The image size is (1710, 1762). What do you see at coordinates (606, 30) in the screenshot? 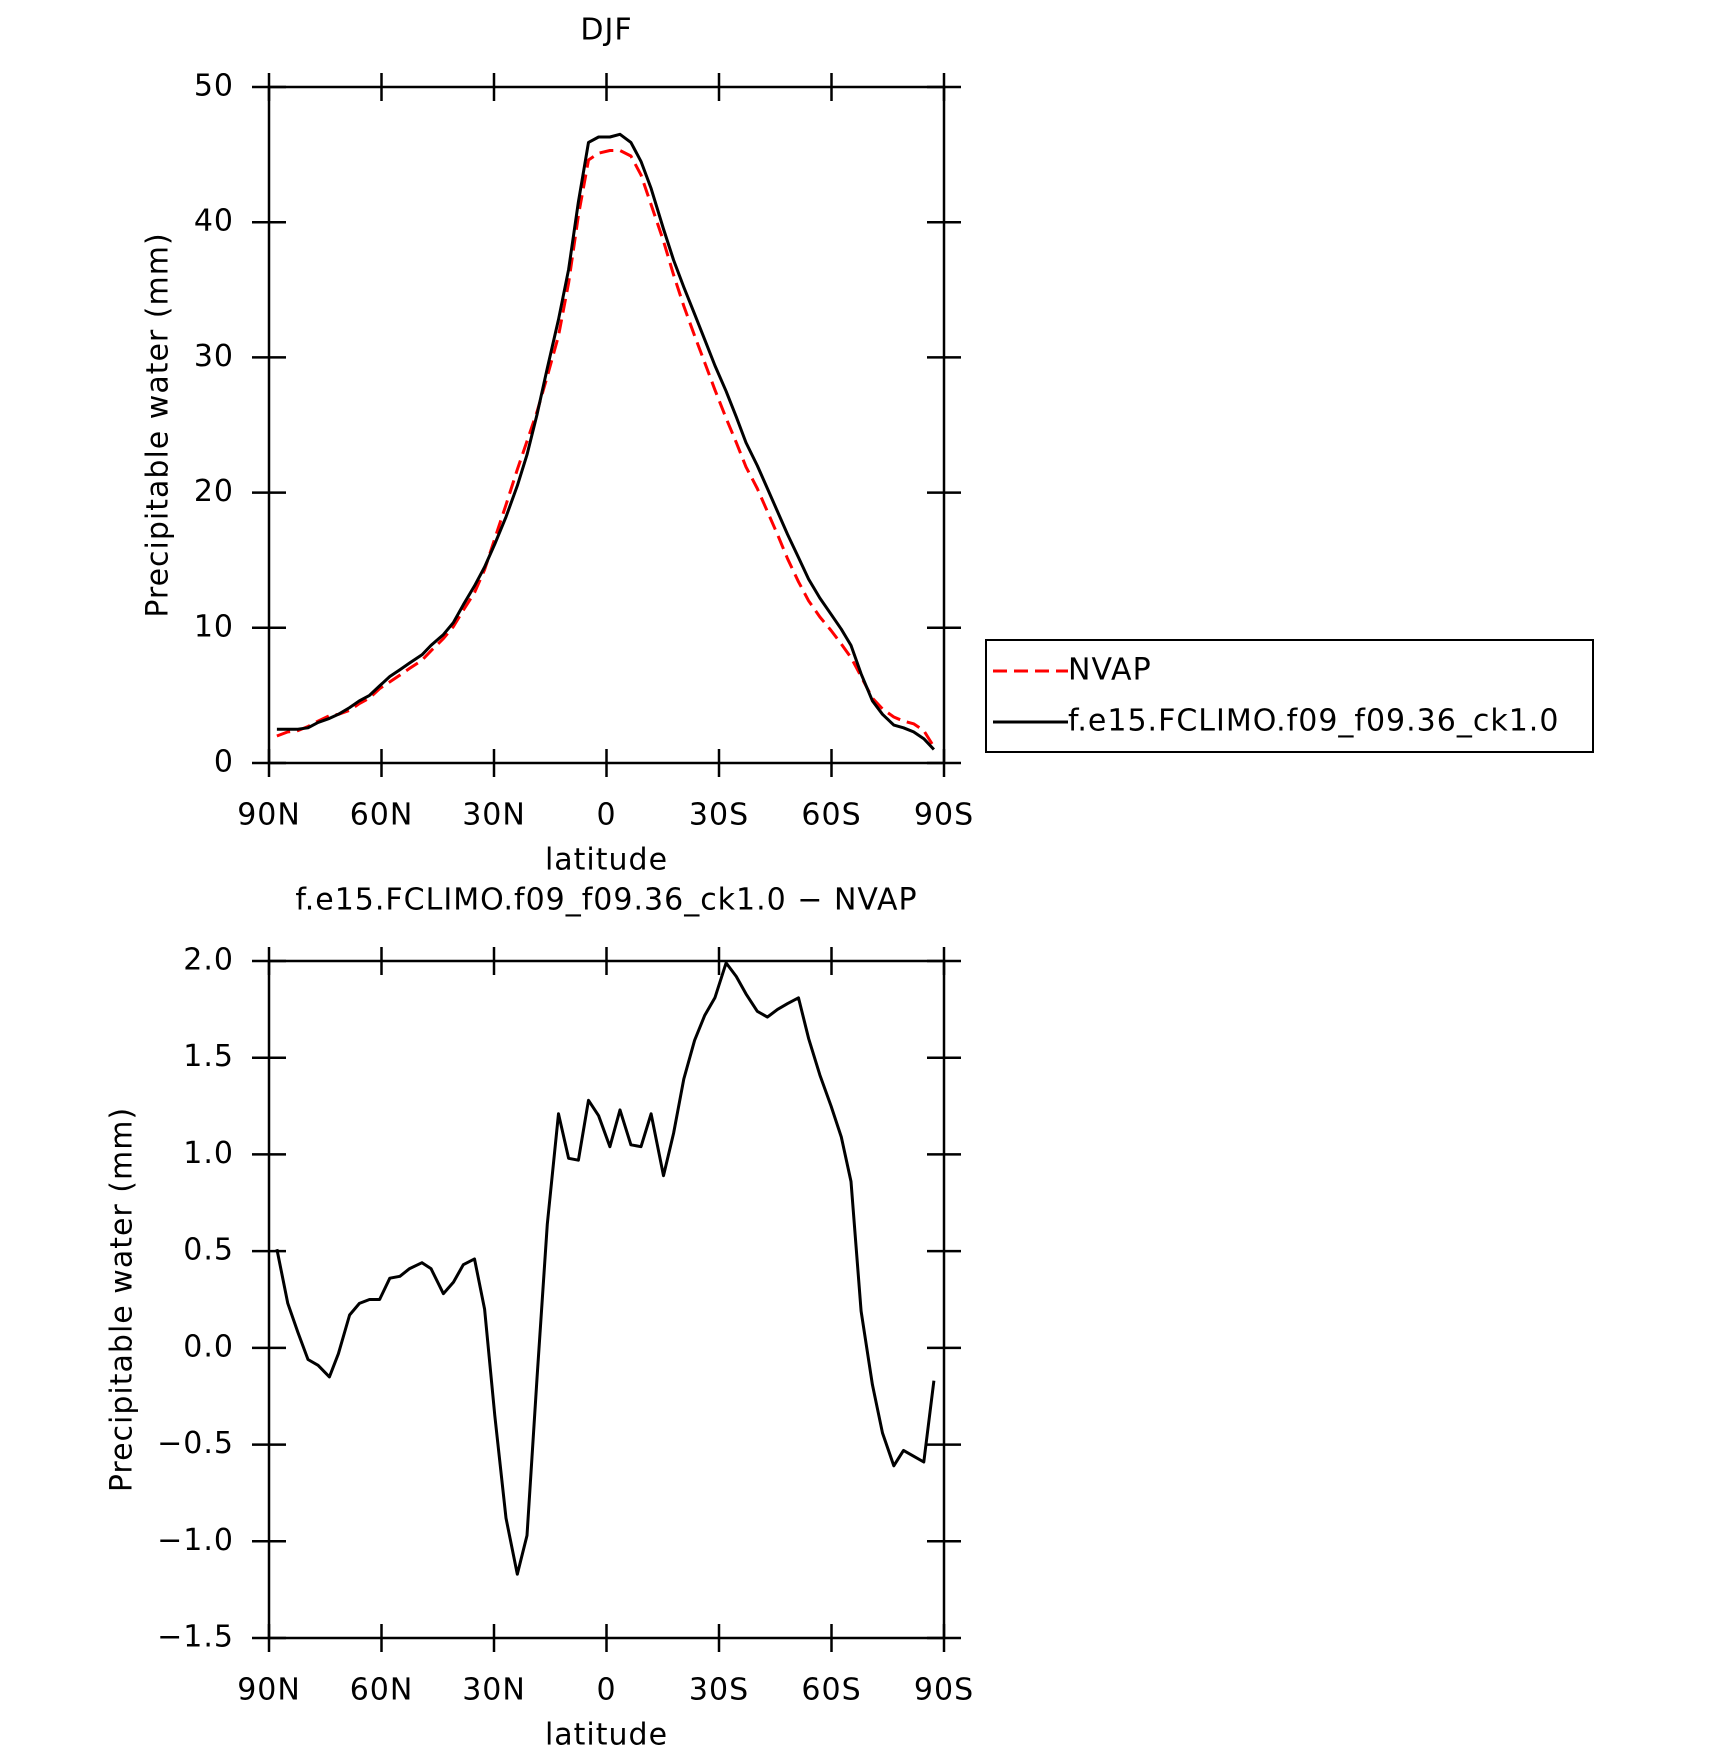
I see `chart-title: DJF` at bounding box center [606, 30].